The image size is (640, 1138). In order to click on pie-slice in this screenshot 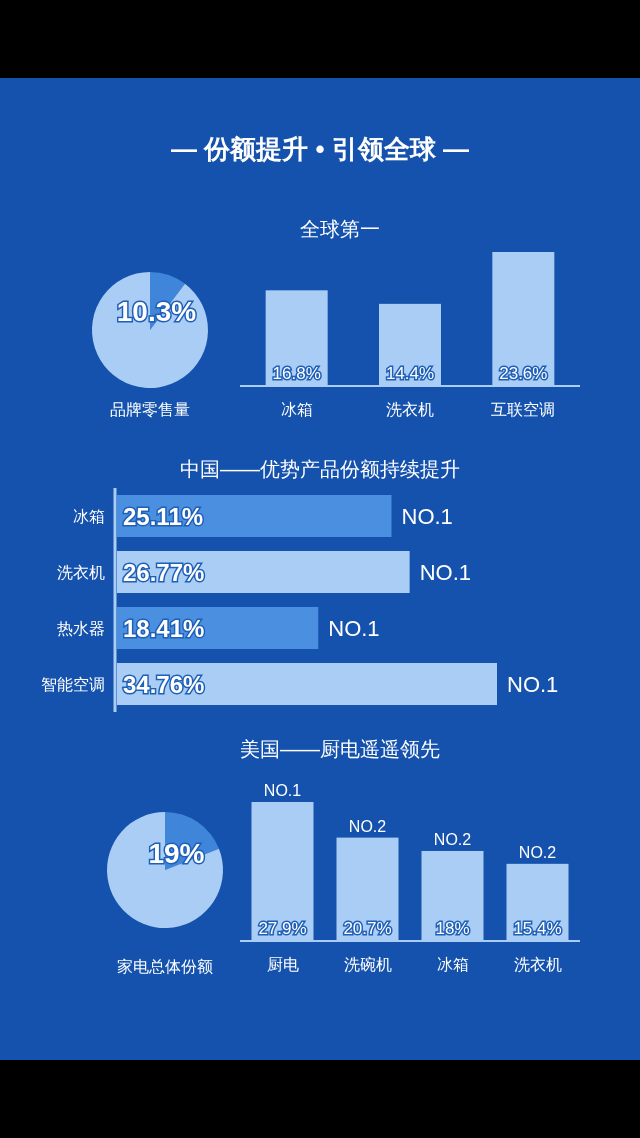, I will do `click(165, 870)`.